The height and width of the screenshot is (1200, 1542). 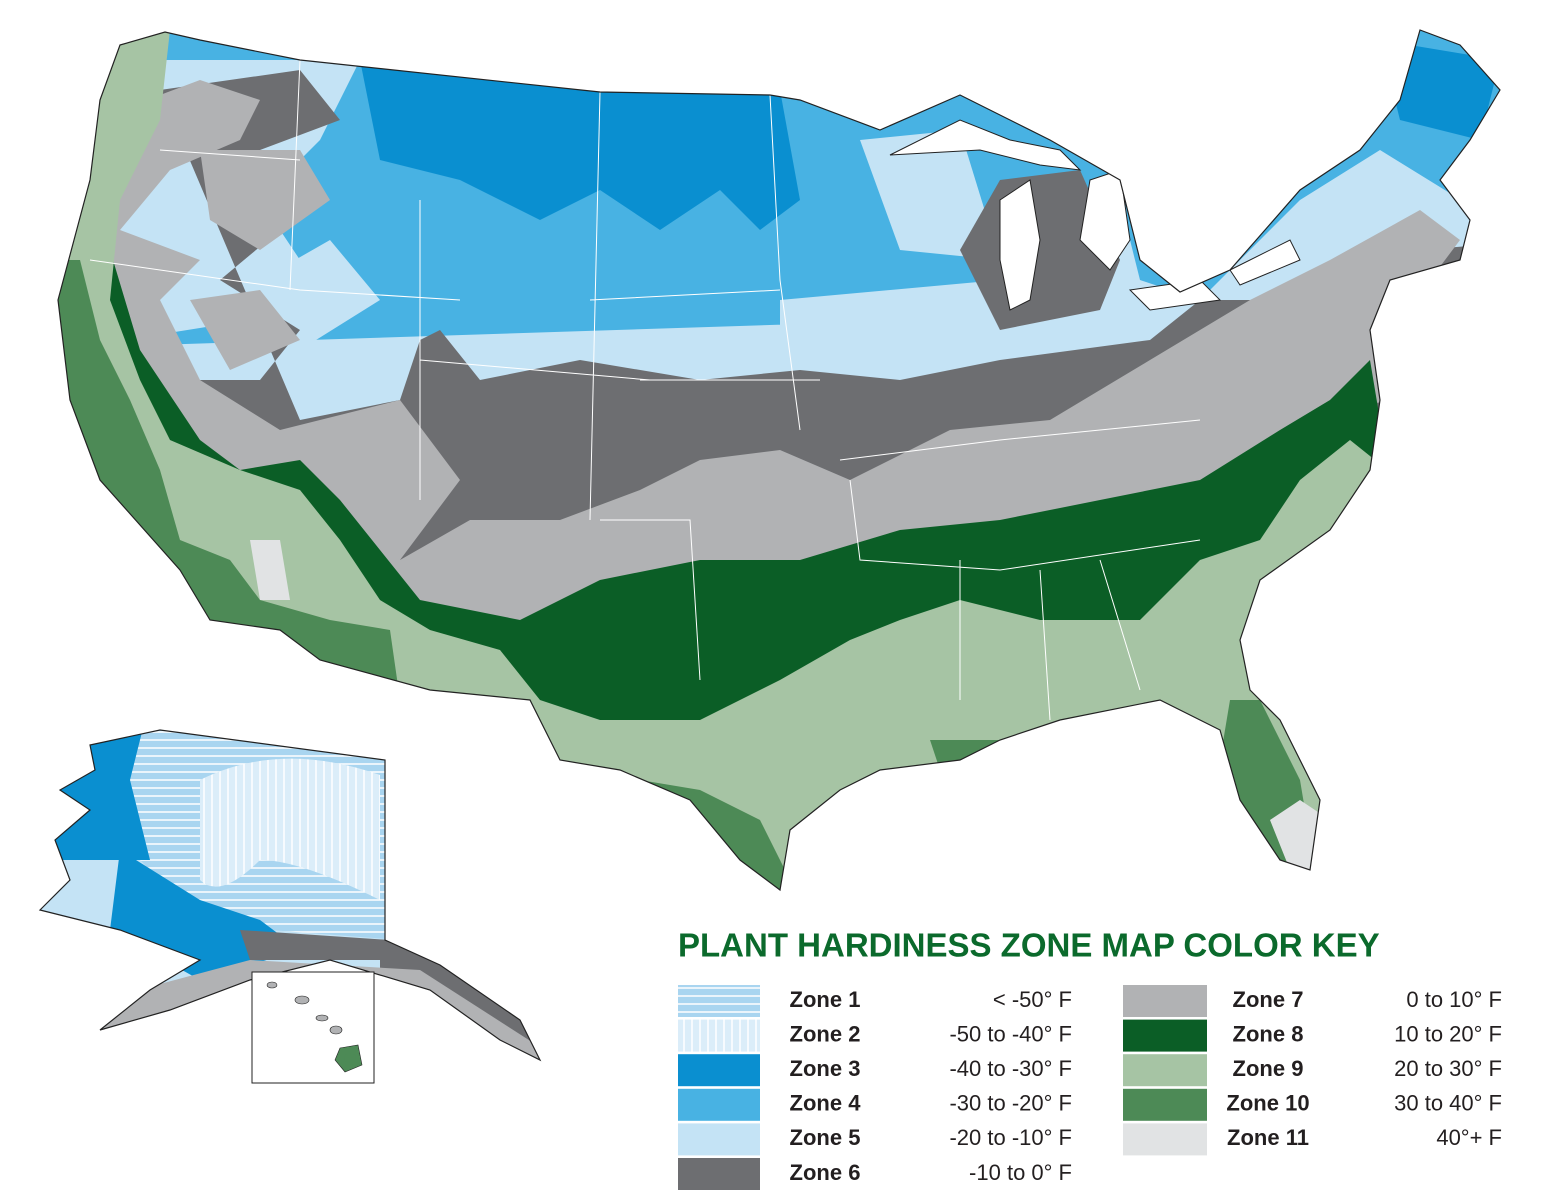 What do you see at coordinates (826, 1103) in the screenshot?
I see `zone-name: Zone 4` at bounding box center [826, 1103].